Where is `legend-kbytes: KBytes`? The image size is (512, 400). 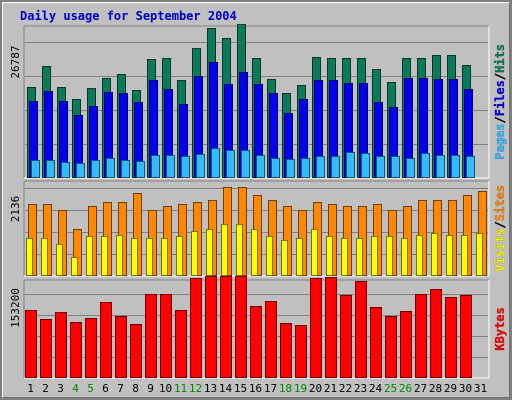
legend-kbytes: KBytes is located at coordinates (500, 329).